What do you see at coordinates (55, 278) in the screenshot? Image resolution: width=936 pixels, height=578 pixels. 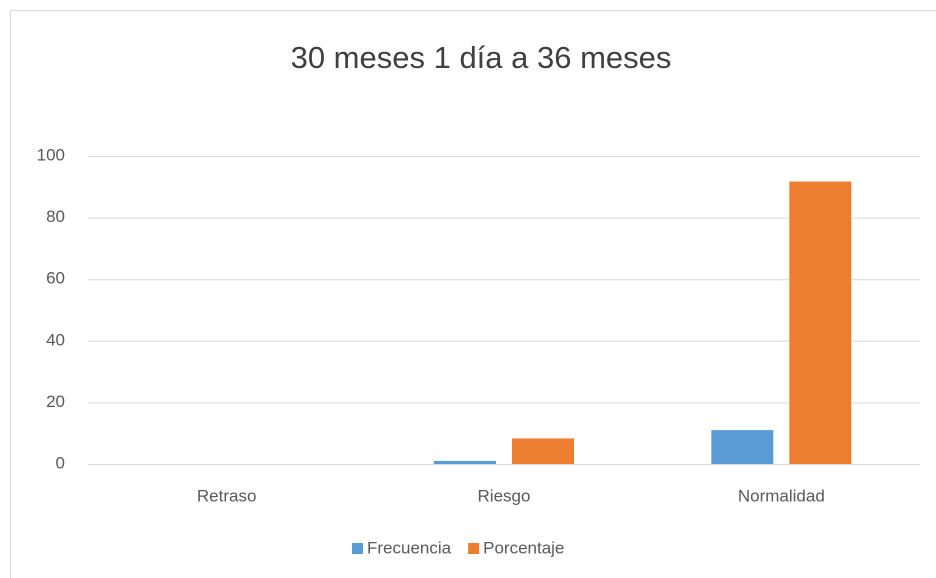 I see `y-tick-label: 60` at bounding box center [55, 278].